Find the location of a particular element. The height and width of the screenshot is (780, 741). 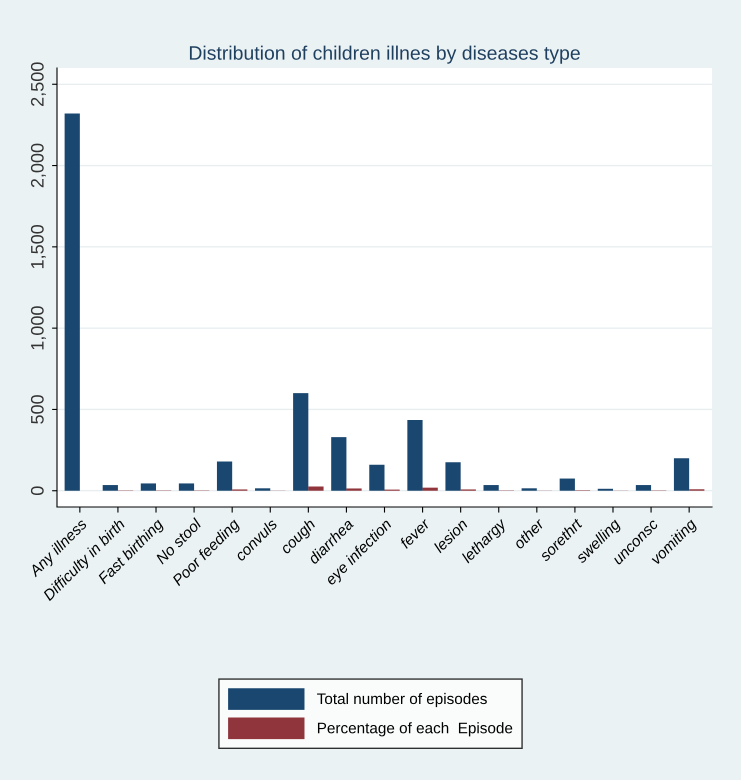

y-tick-label: 2,000 is located at coordinates (38, 166).